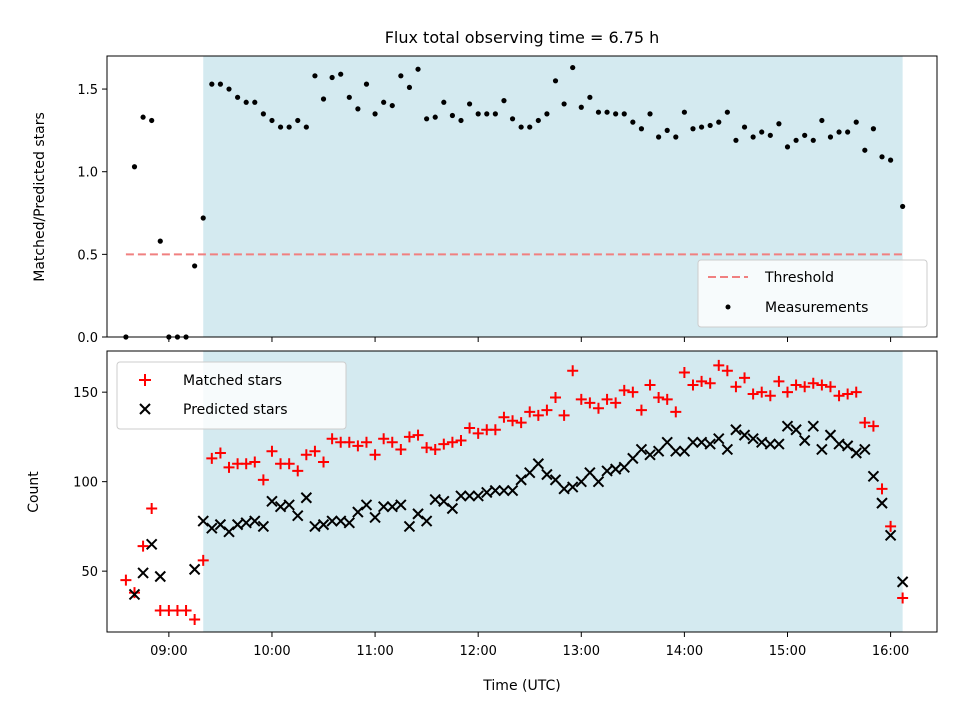 The height and width of the screenshot is (720, 960). What do you see at coordinates (87, 173) in the screenshot?
I see `y-tick-label: 1.0` at bounding box center [87, 173].